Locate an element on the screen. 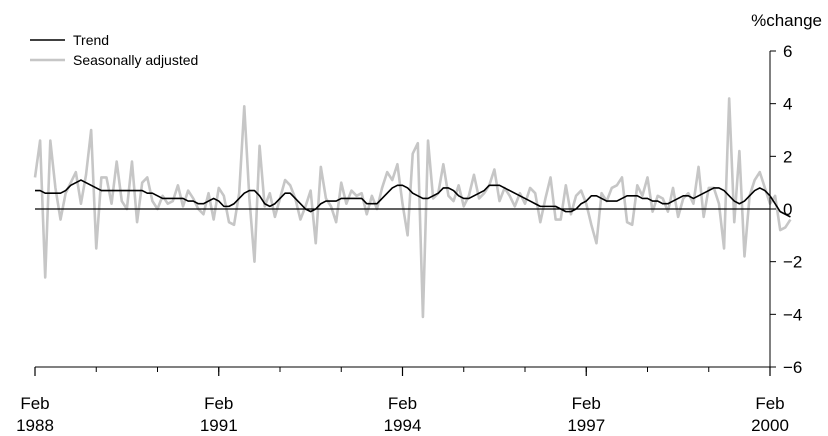  y-tick-label: 6 is located at coordinates (787, 51).